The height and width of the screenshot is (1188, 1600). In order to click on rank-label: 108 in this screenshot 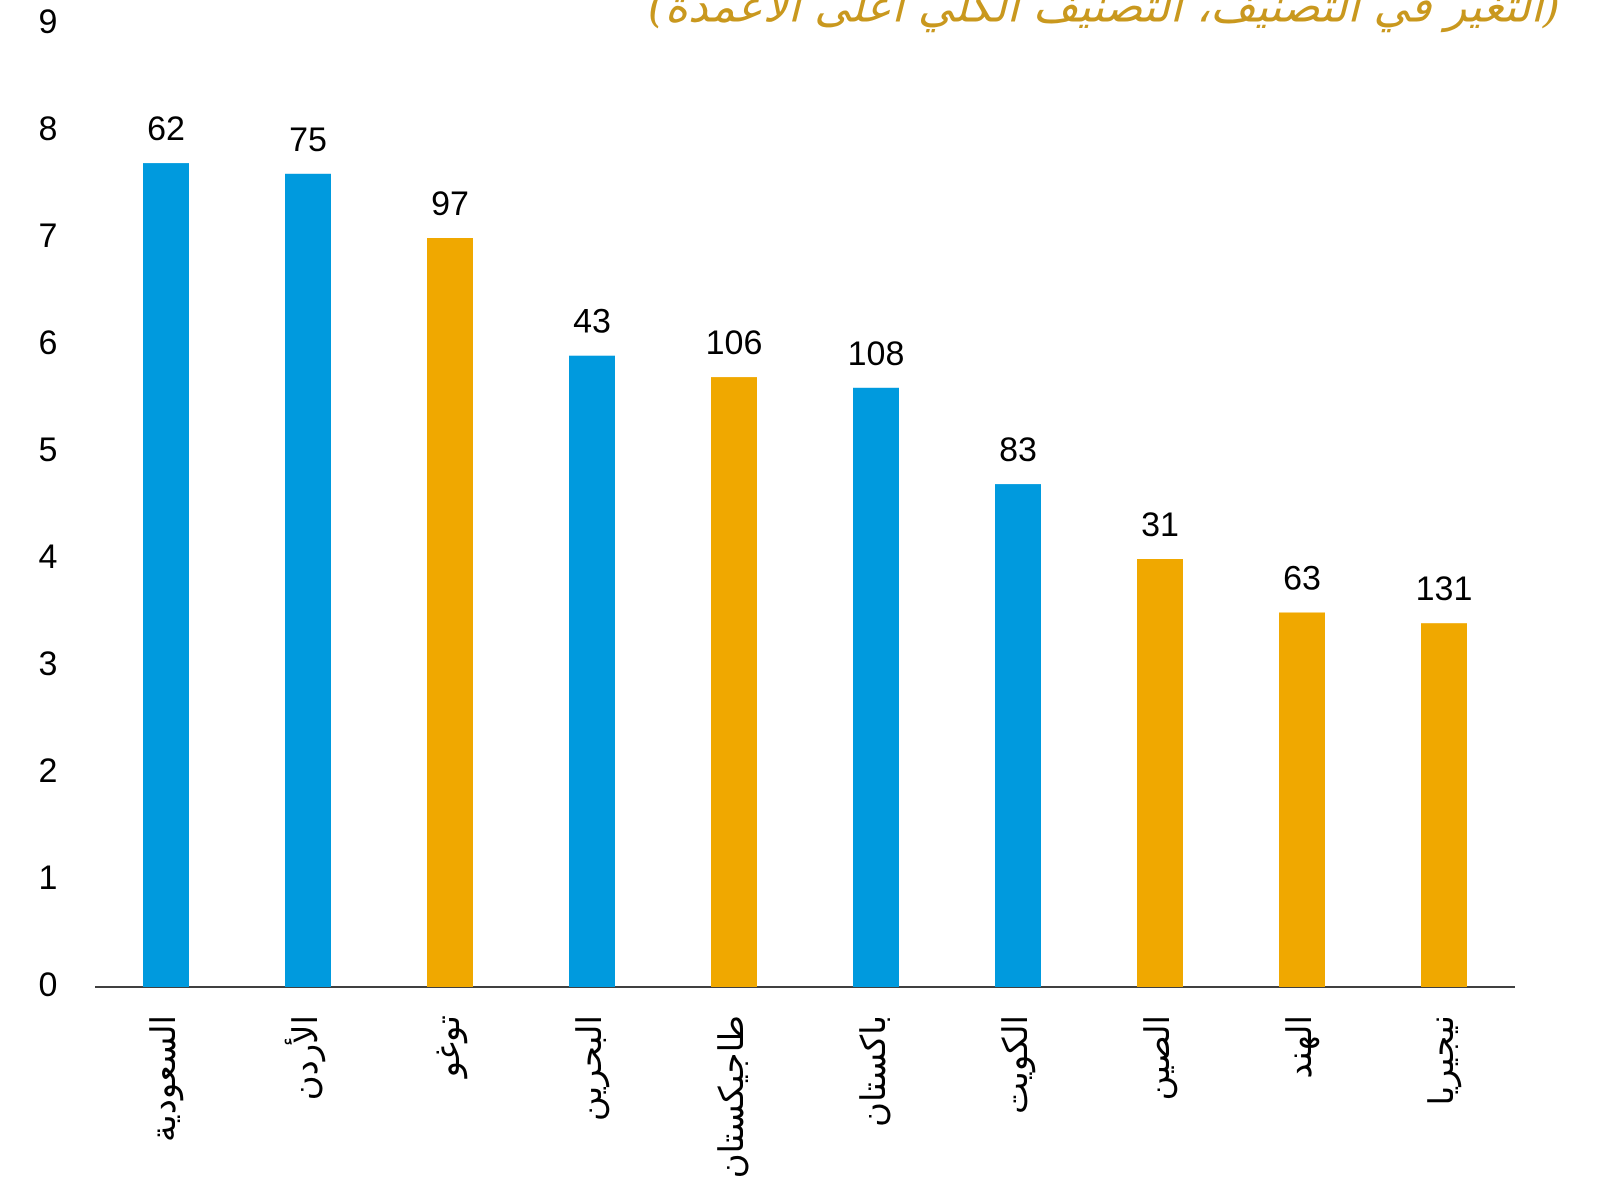, I will do `click(876, 354)`.